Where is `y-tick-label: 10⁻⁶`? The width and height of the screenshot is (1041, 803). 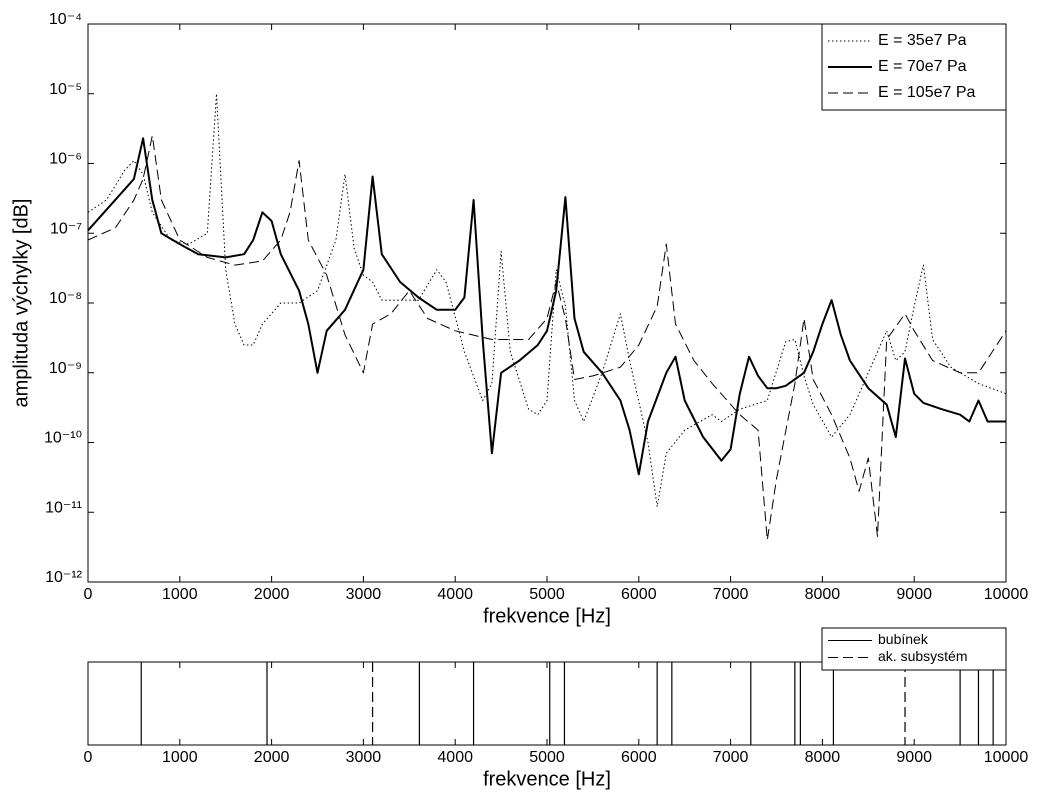 y-tick-label: 10⁻⁶ is located at coordinates (65, 159).